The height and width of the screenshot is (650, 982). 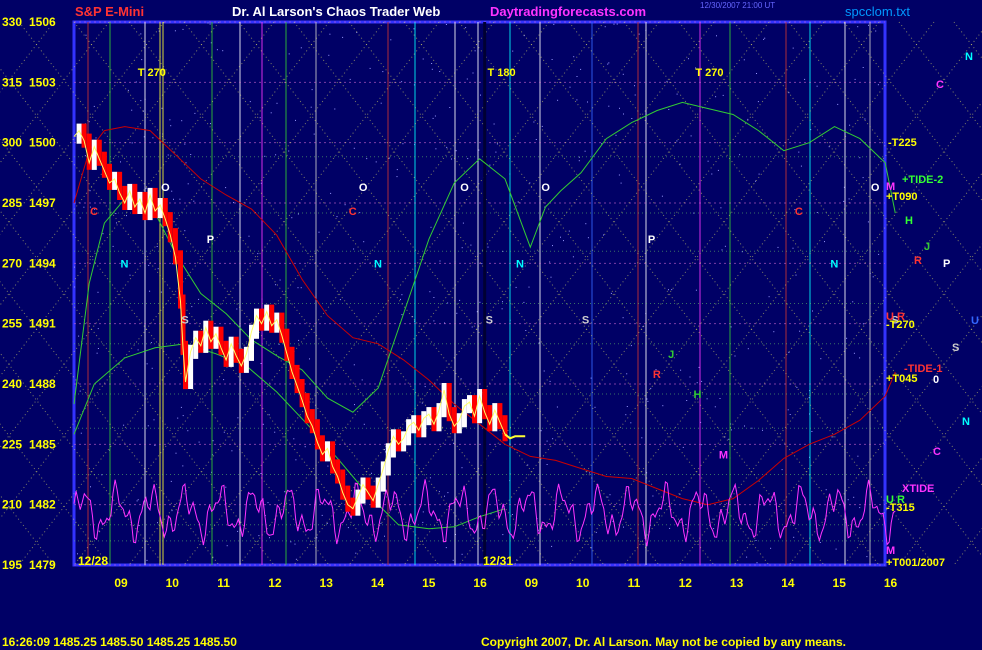 I want to click on y-axis-angle-label: 270, so click(x=12, y=263).